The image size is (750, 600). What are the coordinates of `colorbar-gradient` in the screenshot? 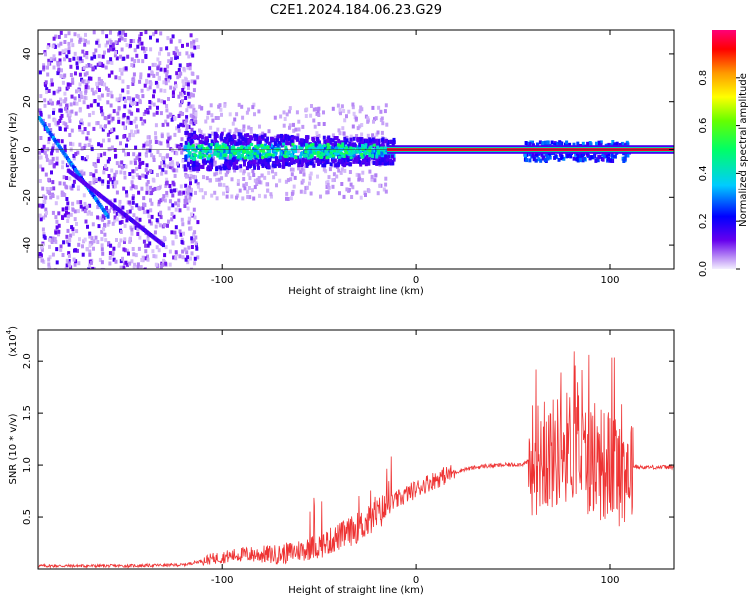 It's located at (724, 149).